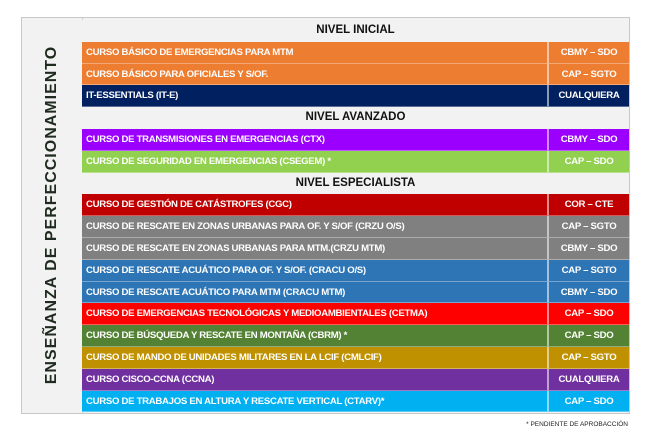 This screenshot has width=650, height=438. What do you see at coordinates (355, 118) in the screenshot?
I see `section-header: NIVEL AVANZADO` at bounding box center [355, 118].